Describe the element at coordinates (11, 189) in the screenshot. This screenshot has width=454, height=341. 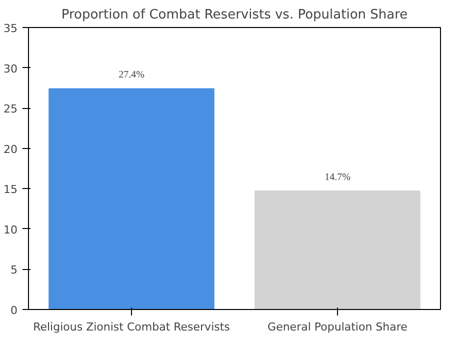
I see `y-tick-label: 15` at that location.